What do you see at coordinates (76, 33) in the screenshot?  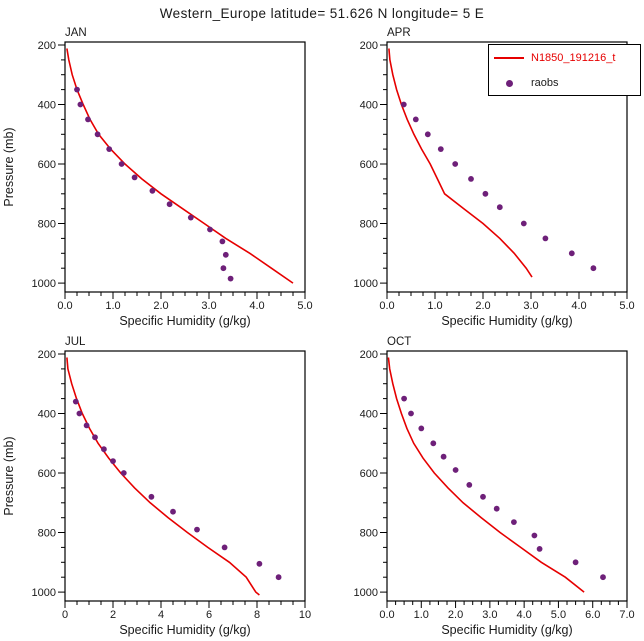 I see `svg-text: JAN` at bounding box center [76, 33].